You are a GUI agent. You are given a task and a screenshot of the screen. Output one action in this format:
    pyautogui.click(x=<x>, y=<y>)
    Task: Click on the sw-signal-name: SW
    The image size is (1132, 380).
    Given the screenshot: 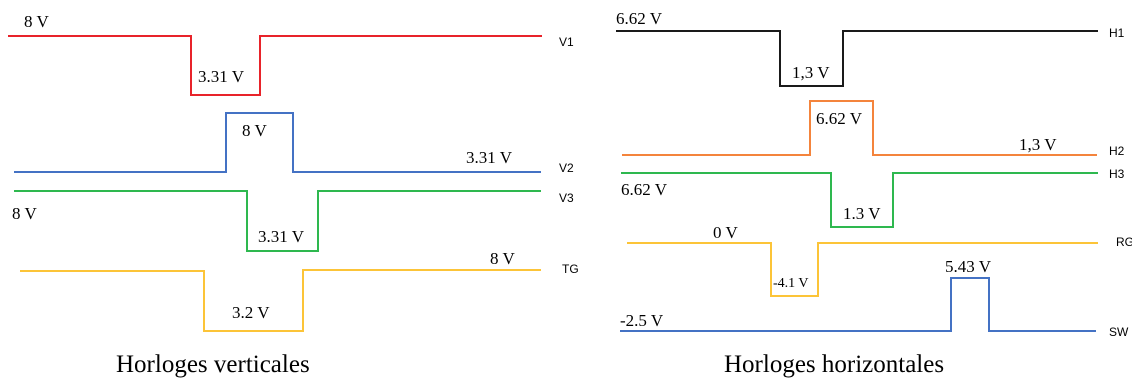 What is the action you would take?
    pyautogui.click(x=1119, y=332)
    